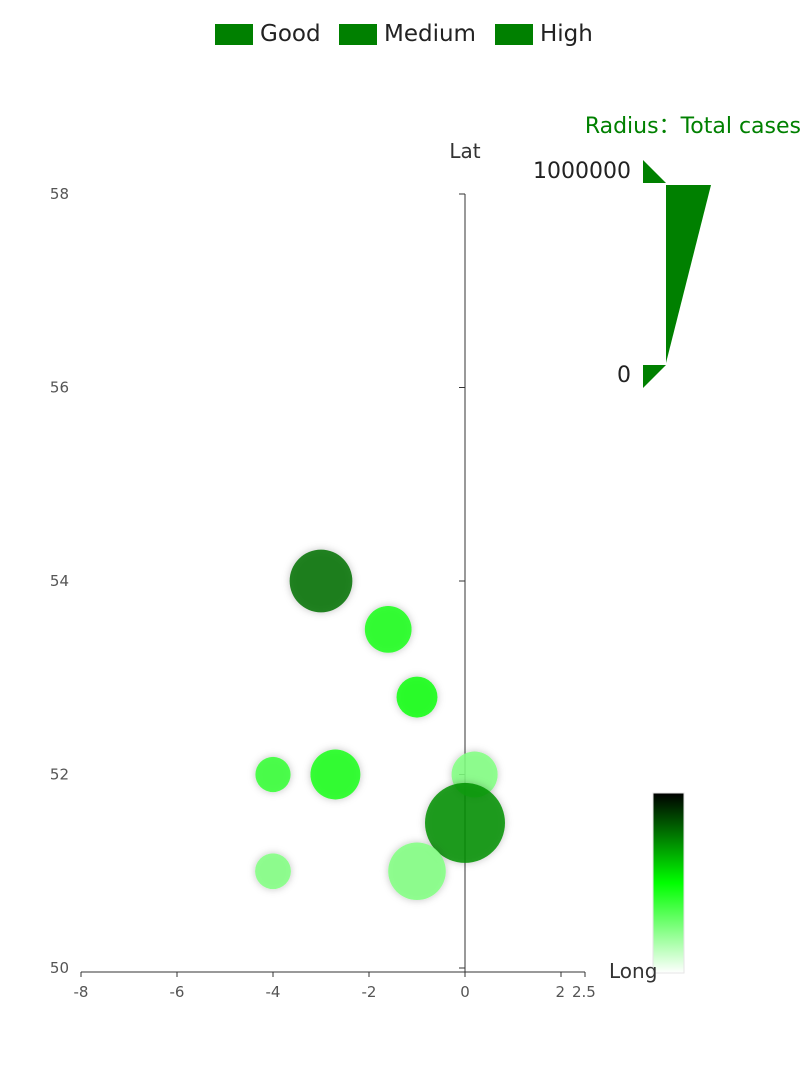  What do you see at coordinates (654, 376) in the screenshot?
I see `size-visualmap-bottom-handle` at bounding box center [654, 376].